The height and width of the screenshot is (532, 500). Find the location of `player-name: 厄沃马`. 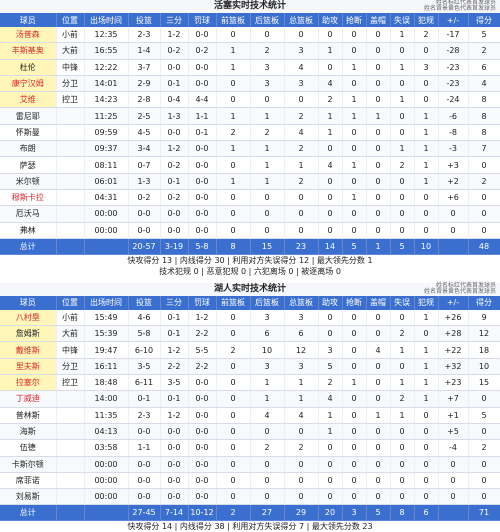

player-name: 厄沃马 is located at coordinates (28, 214).